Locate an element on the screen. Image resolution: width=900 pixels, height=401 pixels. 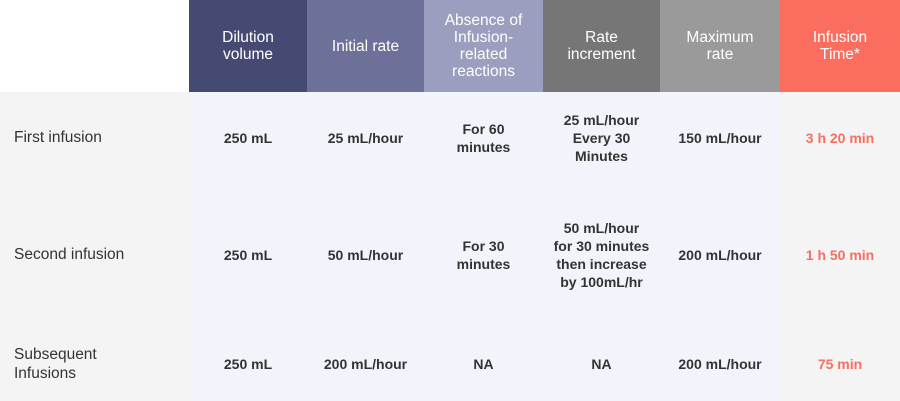
row-label: First infusion is located at coordinates (94, 138).